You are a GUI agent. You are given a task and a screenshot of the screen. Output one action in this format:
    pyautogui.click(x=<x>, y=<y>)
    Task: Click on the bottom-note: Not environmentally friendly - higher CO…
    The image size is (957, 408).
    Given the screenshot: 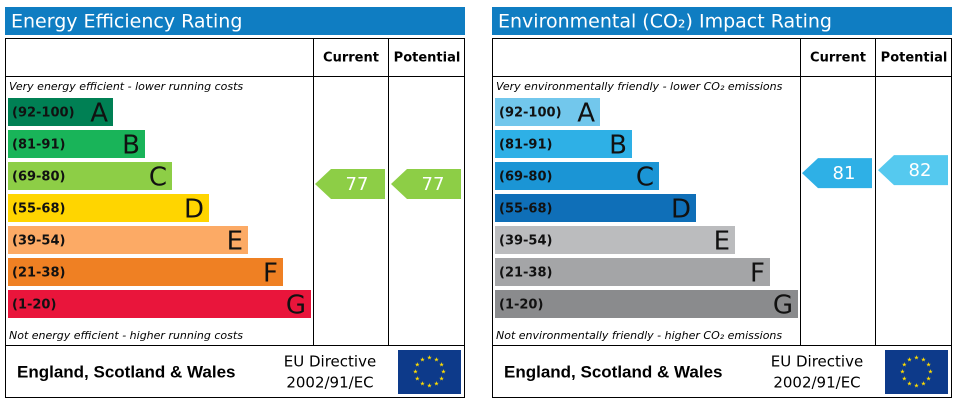 What is the action you would take?
    pyautogui.click(x=639, y=335)
    